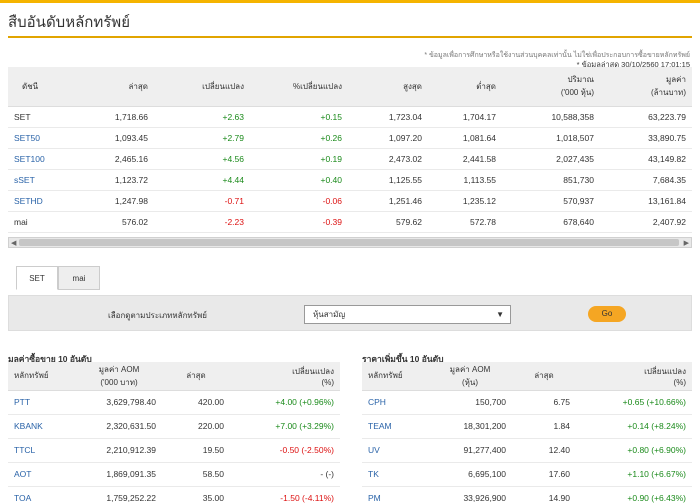 The width and height of the screenshot is (700, 504). What do you see at coordinates (327, 382) in the screenshot?
I see `column-header-label: (%)` at bounding box center [327, 382].